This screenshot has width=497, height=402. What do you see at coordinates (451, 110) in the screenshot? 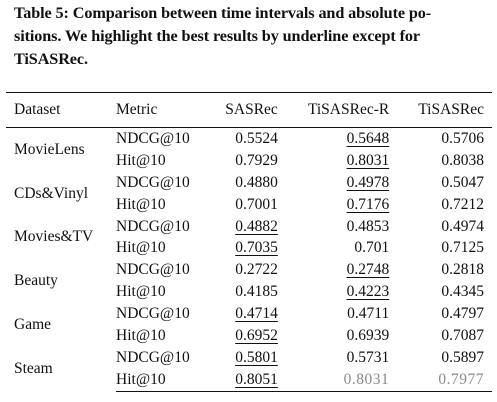
I see `header-tisasrec: TiSASRec` at bounding box center [451, 110].